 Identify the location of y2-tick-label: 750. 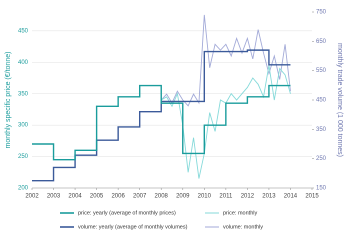
(321, 13).